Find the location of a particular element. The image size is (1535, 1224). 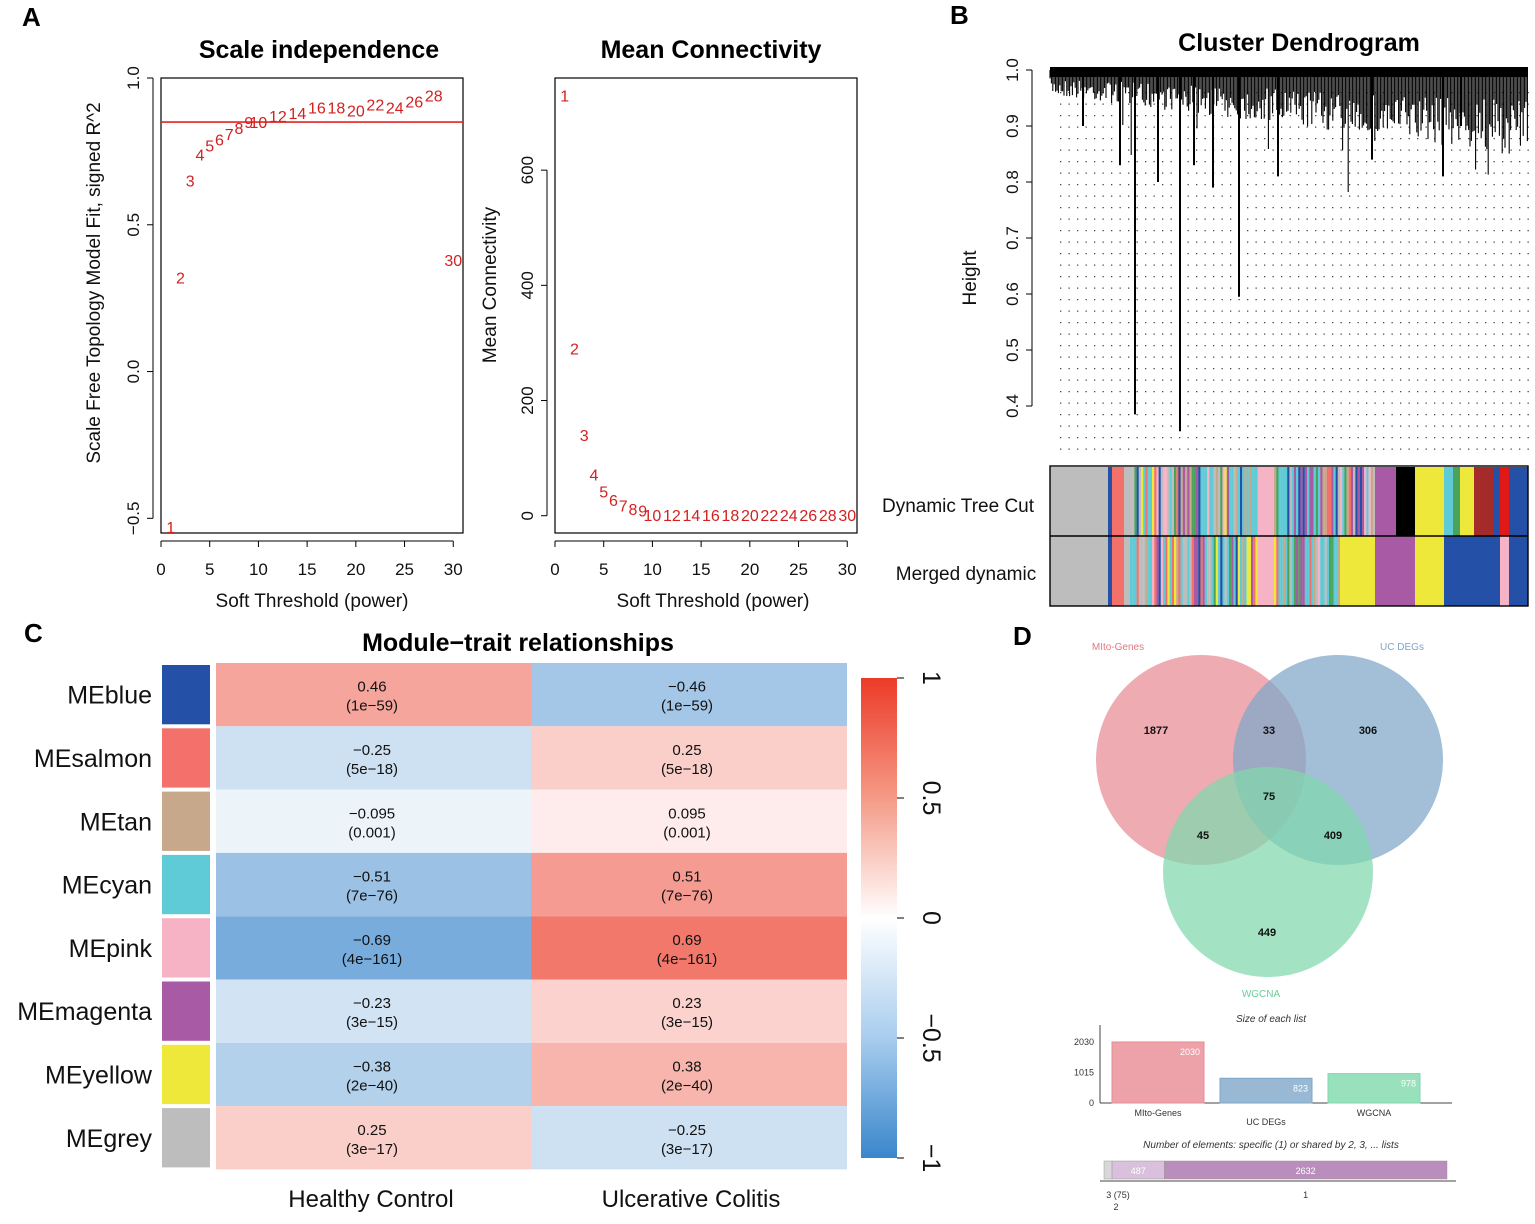

power-point-label: 10 is located at coordinates (259, 123).